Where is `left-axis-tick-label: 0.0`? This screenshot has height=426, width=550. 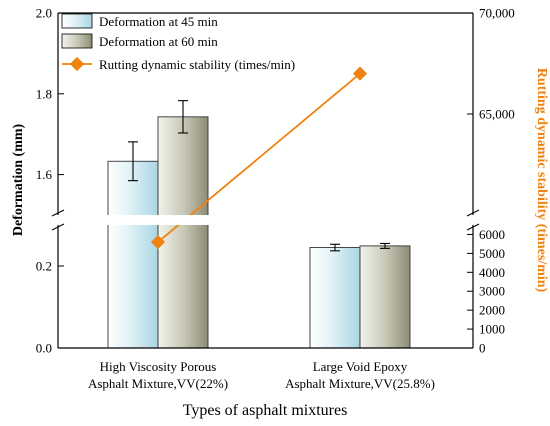
left-axis-tick-label: 0.0 is located at coordinates (44, 348).